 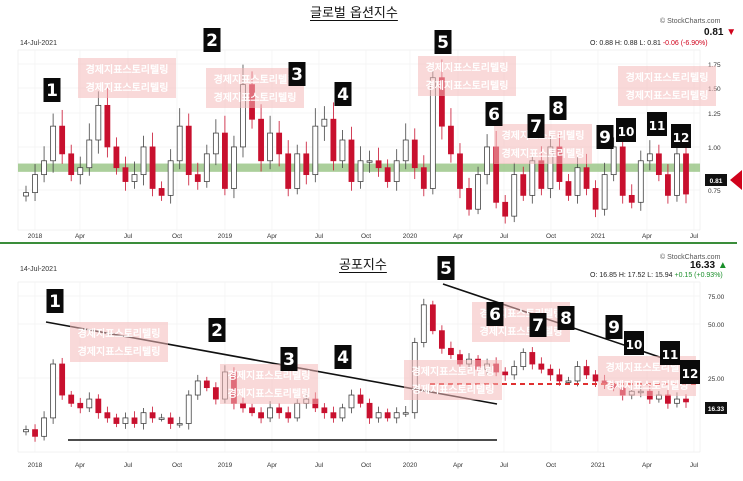 I want to click on marker-label: 11, so click(x=657, y=126).